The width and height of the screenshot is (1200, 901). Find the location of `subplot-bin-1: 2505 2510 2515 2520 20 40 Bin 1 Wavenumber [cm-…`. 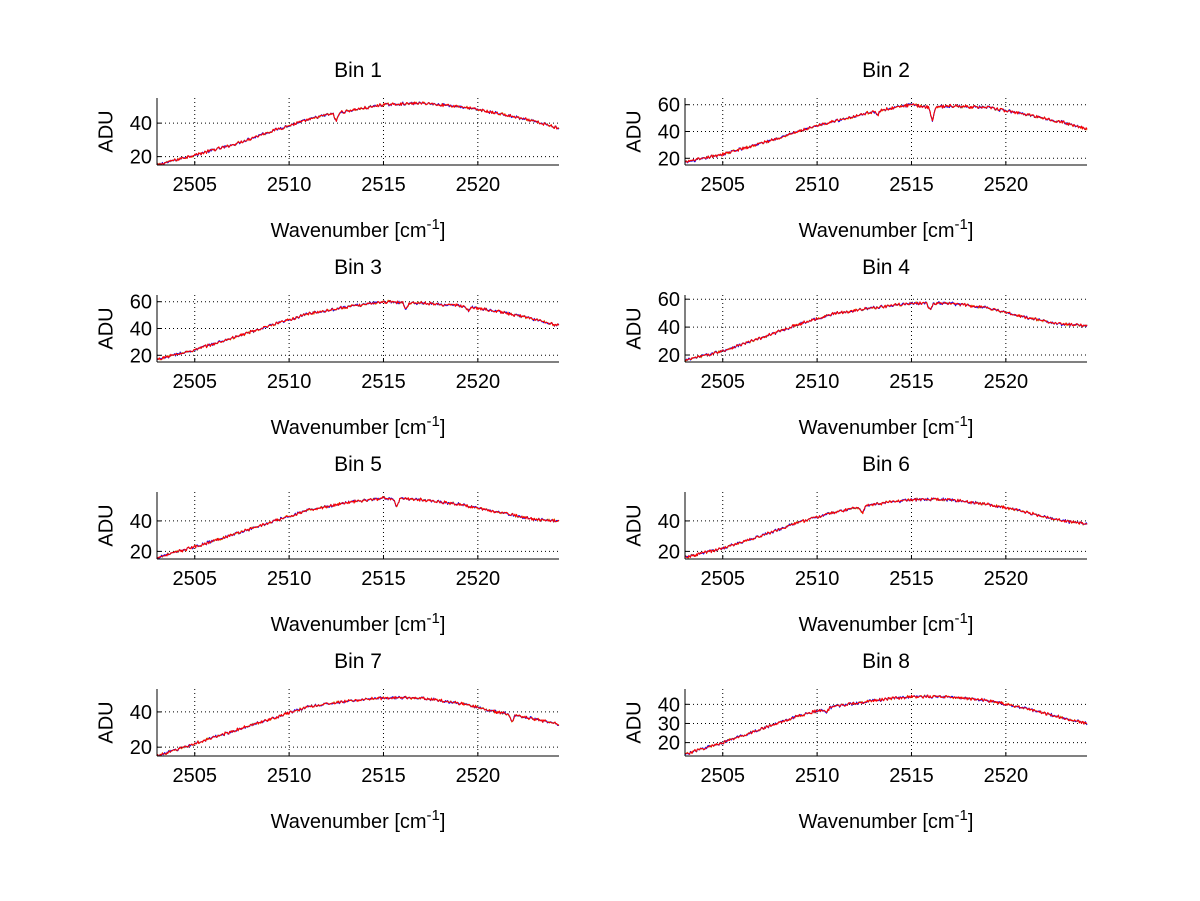

subplot-bin-1: 2505 2510 2515 2520 20 40 Bin 1 Wavenumber [cm-… is located at coordinates (327, 151).